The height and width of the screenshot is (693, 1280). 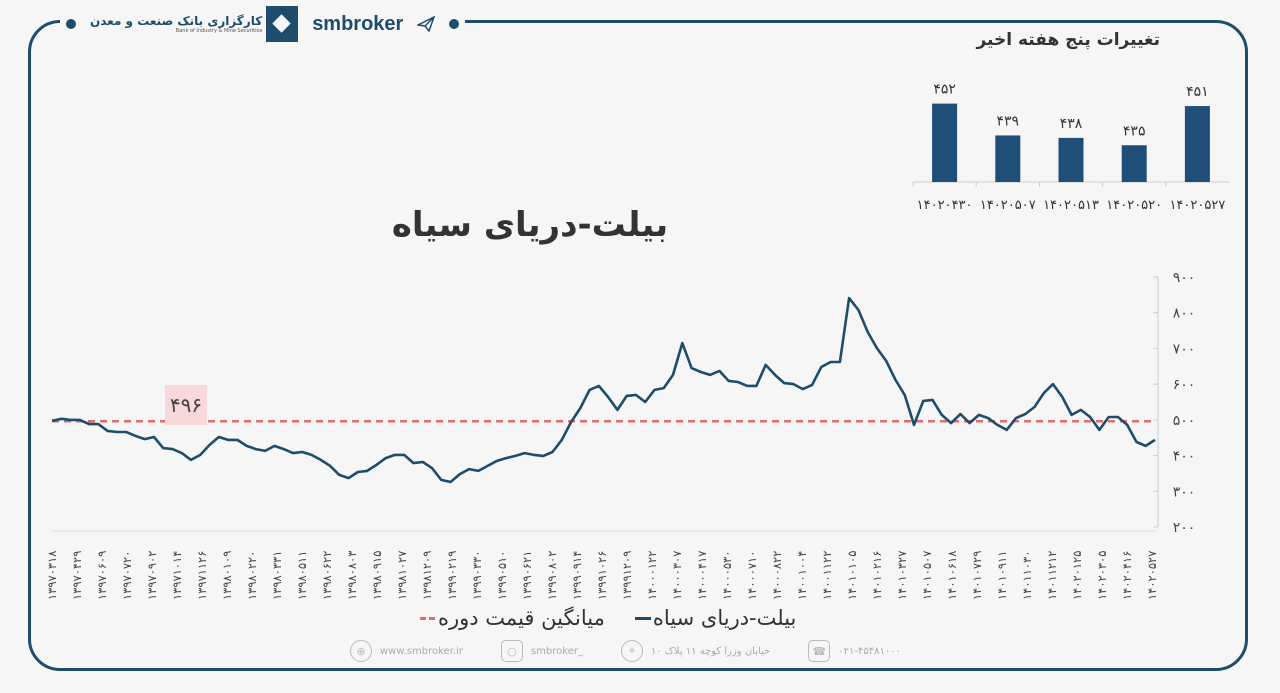 What do you see at coordinates (727, 575) in the screenshot?
I see `x-tick-label: ۱۴۰۰۰۵۳۰` at bounding box center [727, 575].